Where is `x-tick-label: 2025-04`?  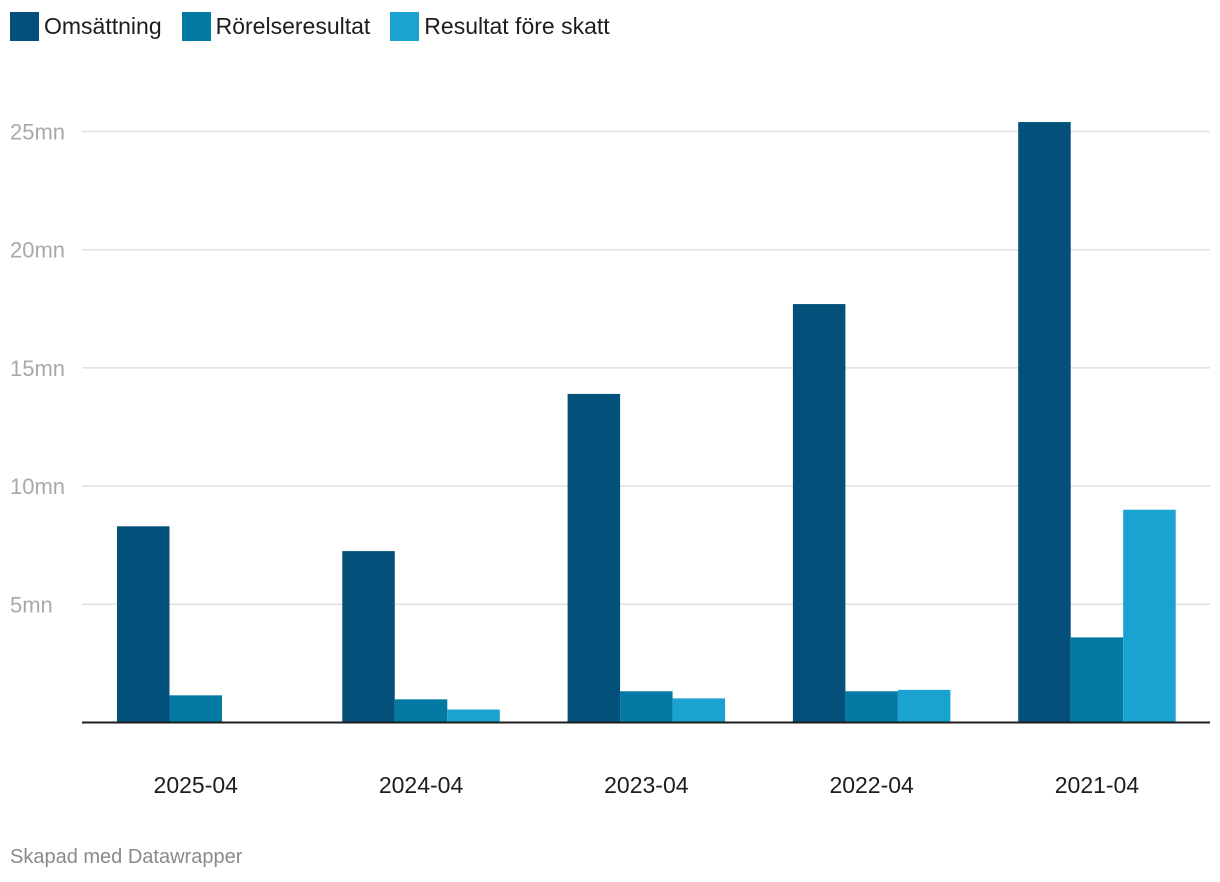 x-tick-label: 2025-04 is located at coordinates (196, 785).